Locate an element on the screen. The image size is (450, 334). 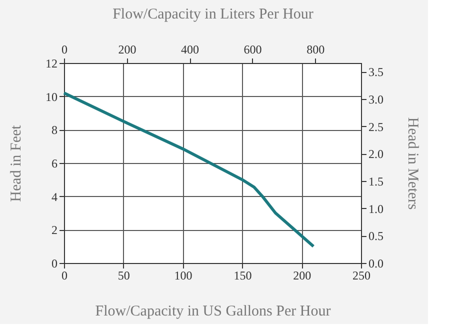
y-tick-label: 6 is located at coordinates (55, 163).